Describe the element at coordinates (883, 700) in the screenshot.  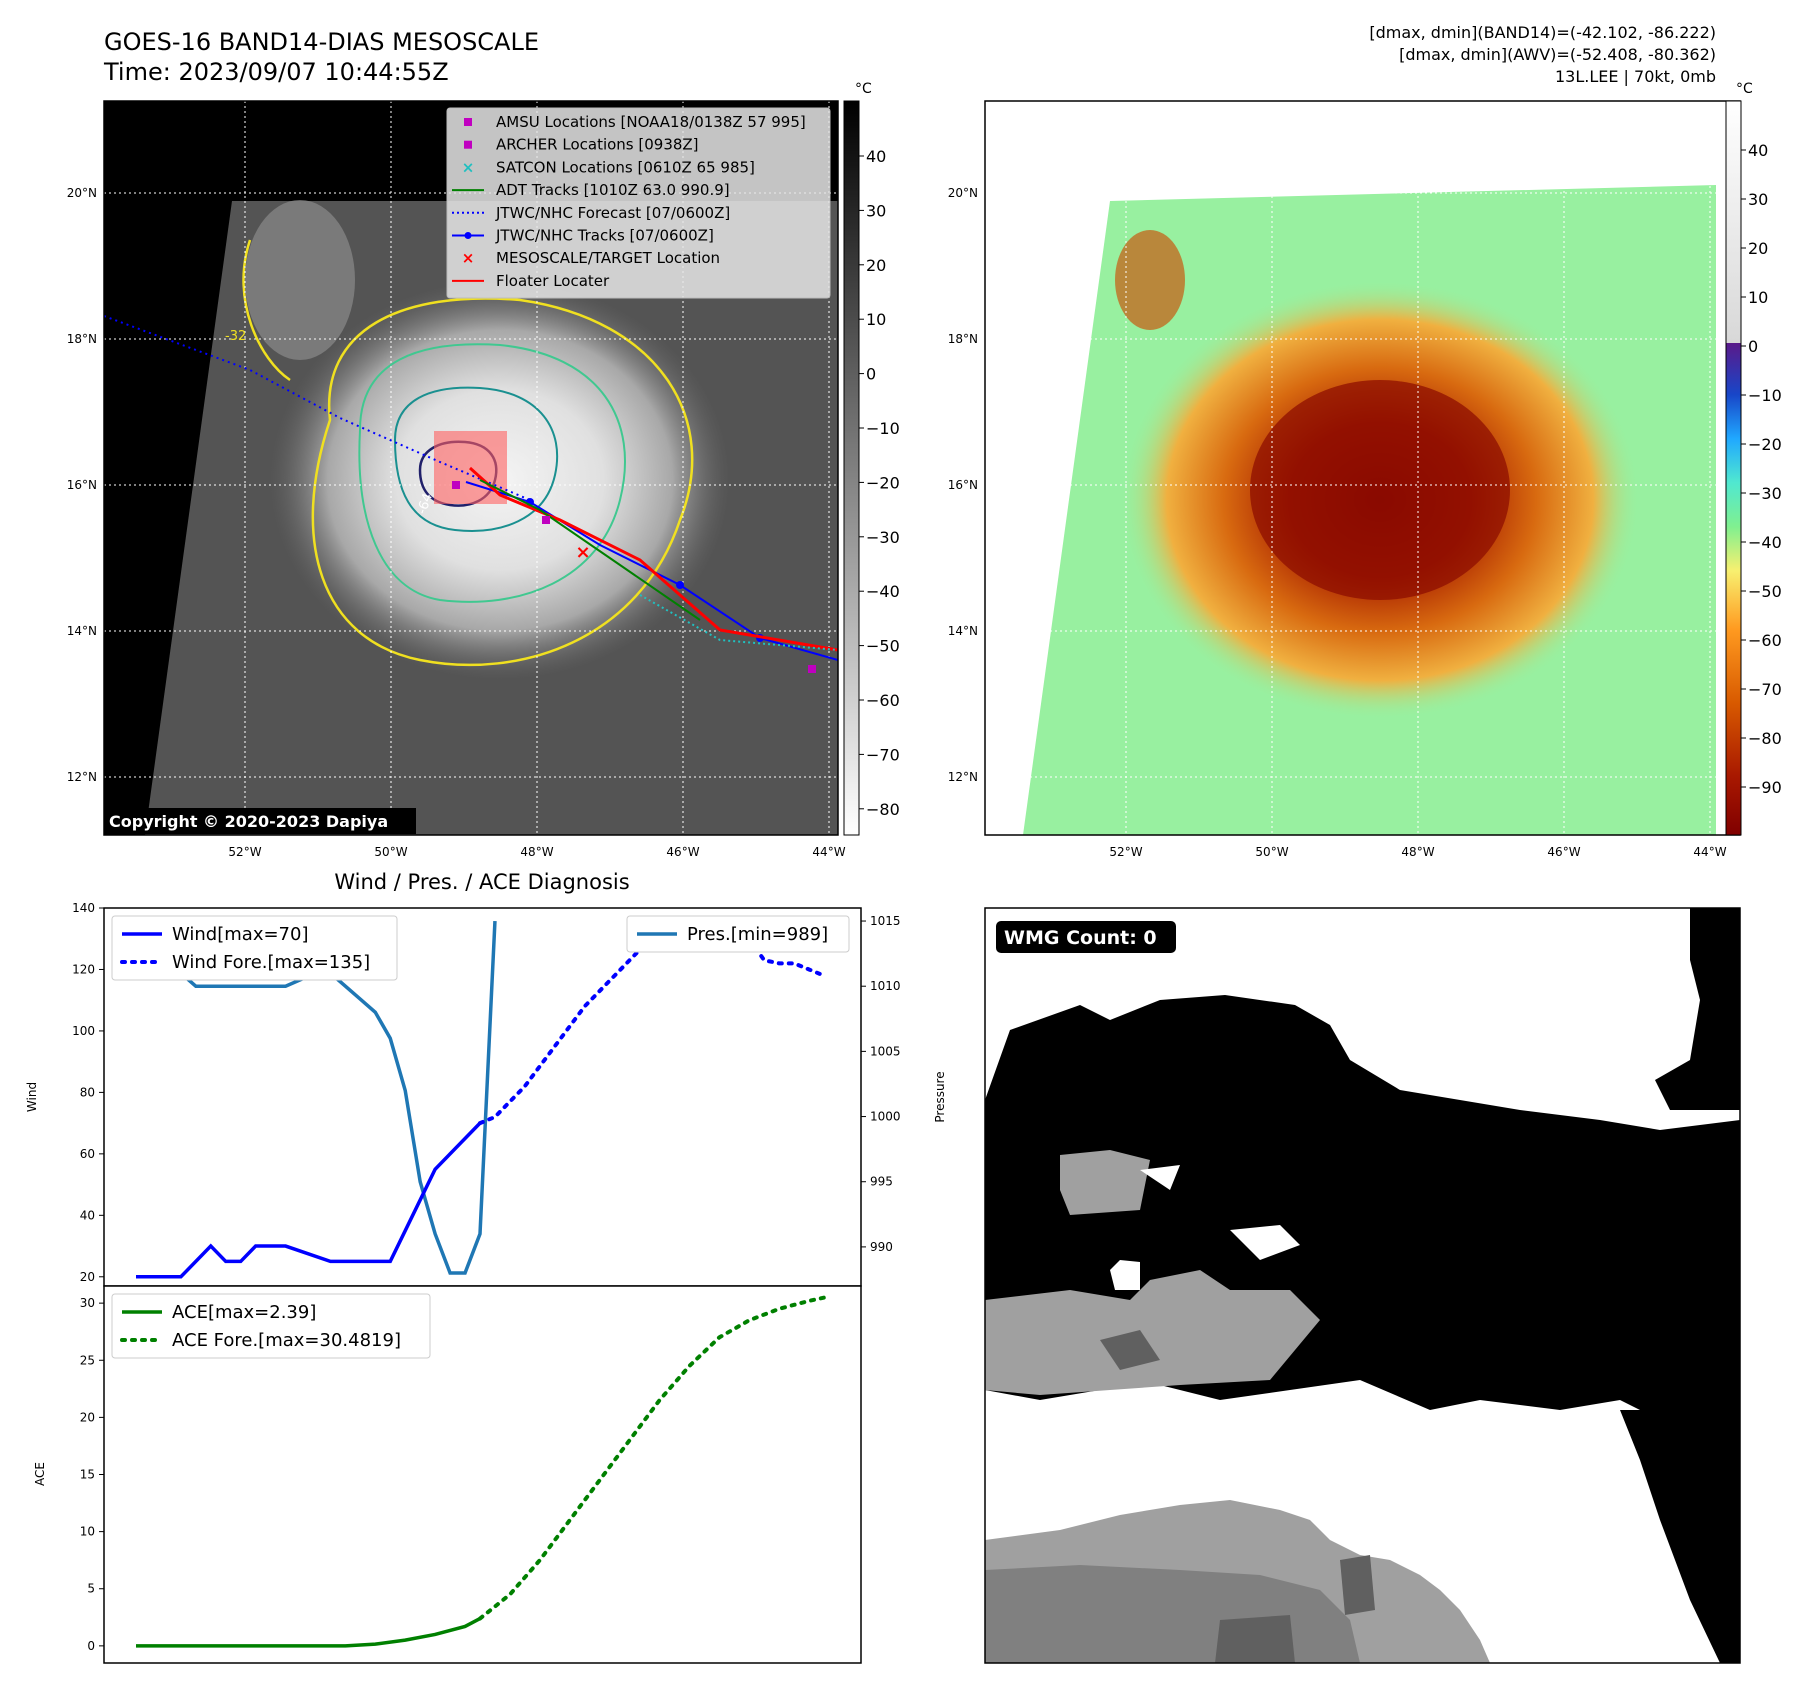
I see `gray-cb-tick-label: −60` at that location.